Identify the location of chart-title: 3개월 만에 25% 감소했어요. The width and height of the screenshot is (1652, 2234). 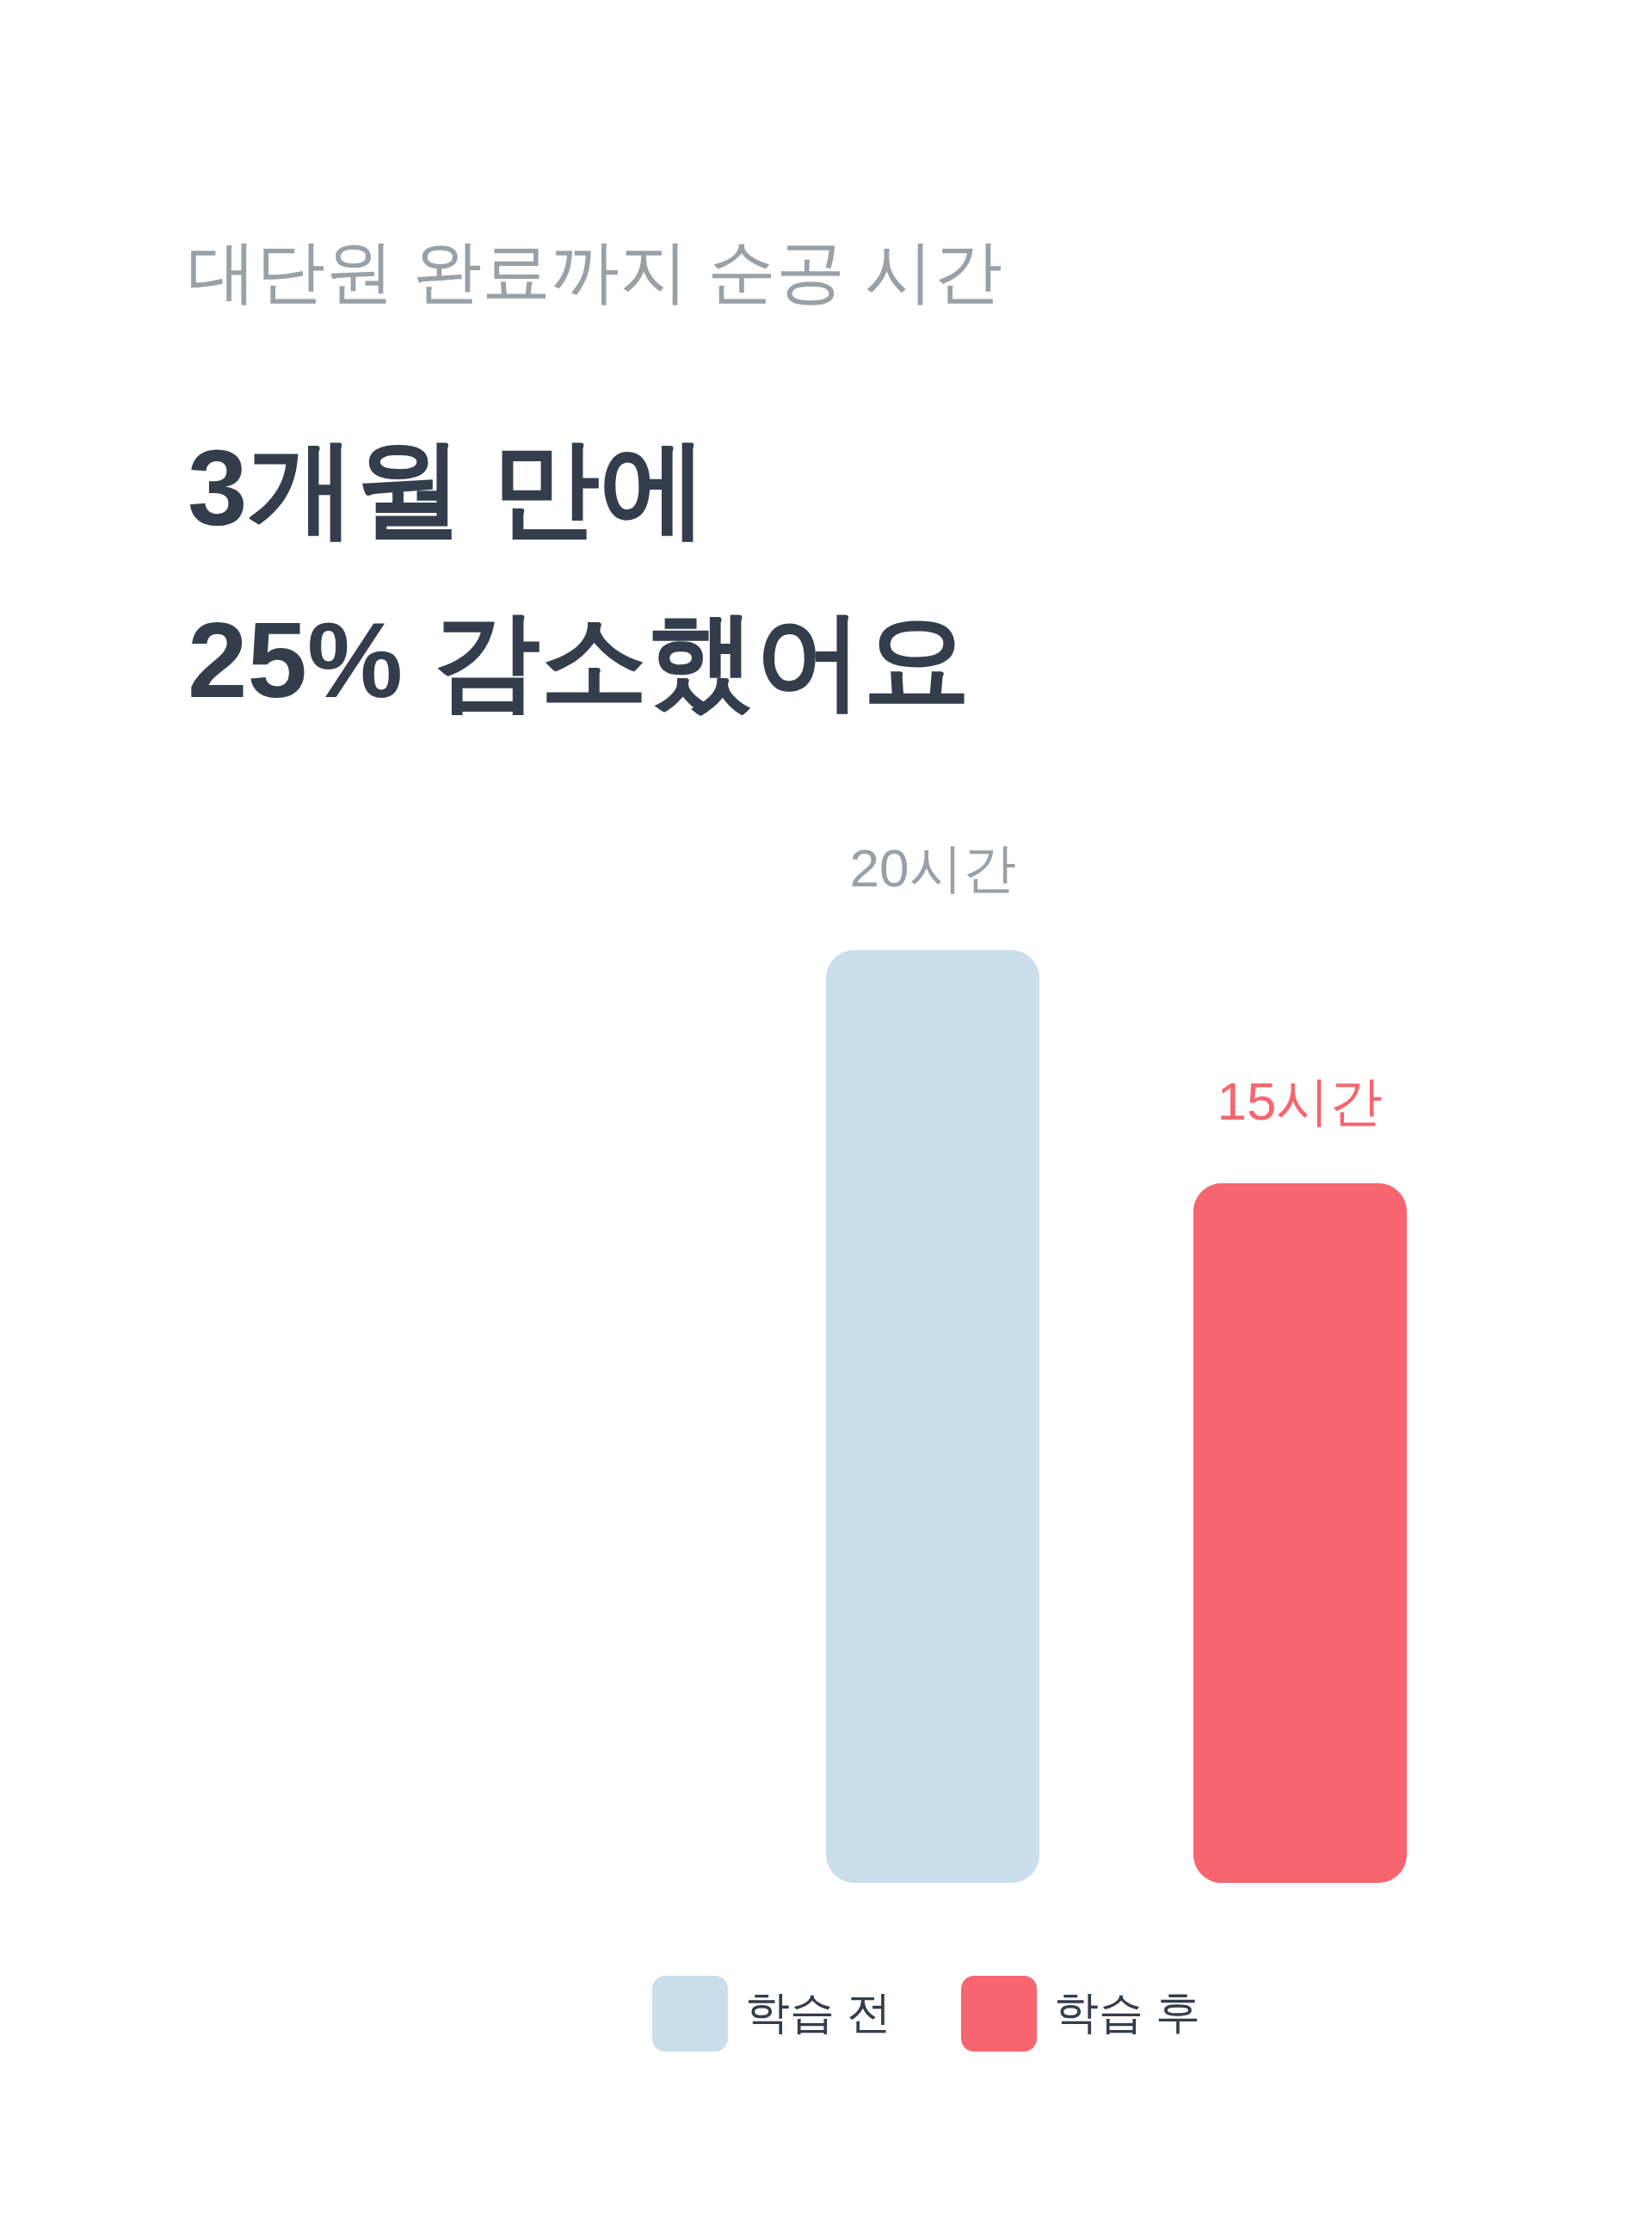
(579, 574).